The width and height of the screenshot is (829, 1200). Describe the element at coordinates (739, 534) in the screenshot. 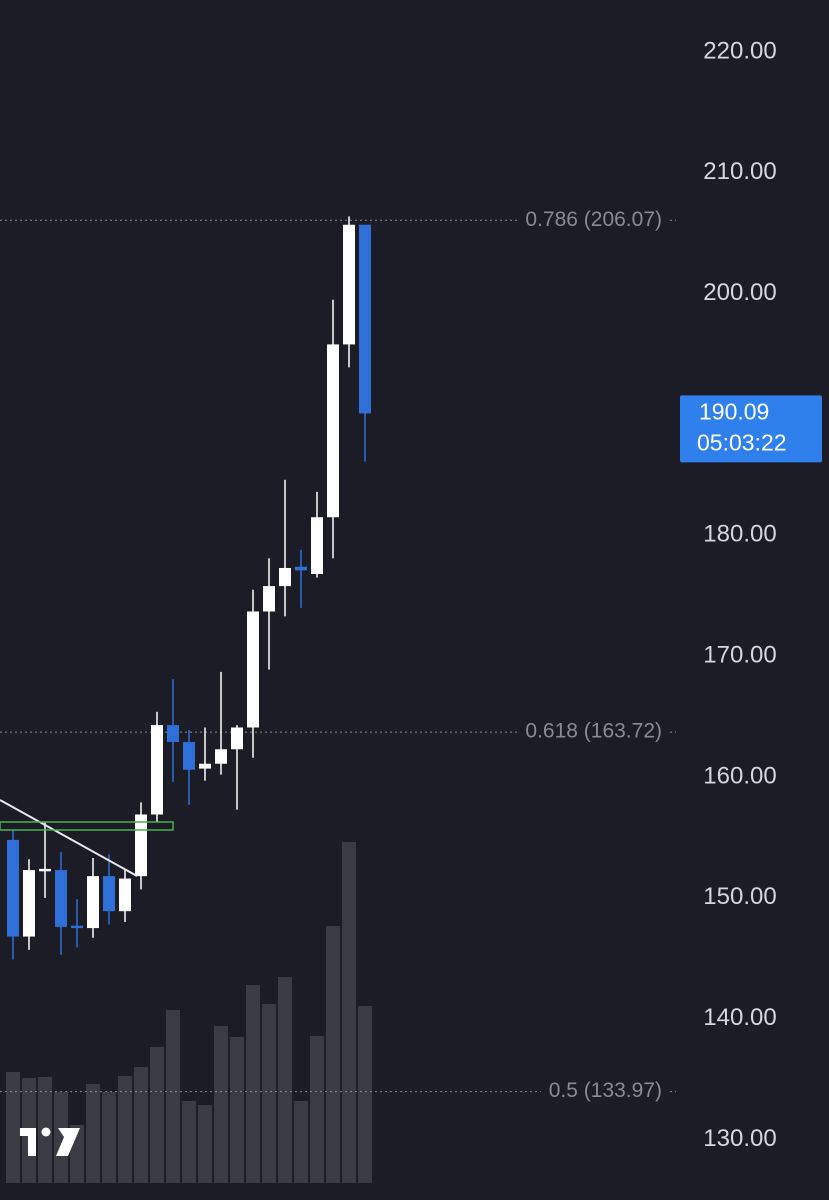

I see `y-tick-label: 180.00` at that location.